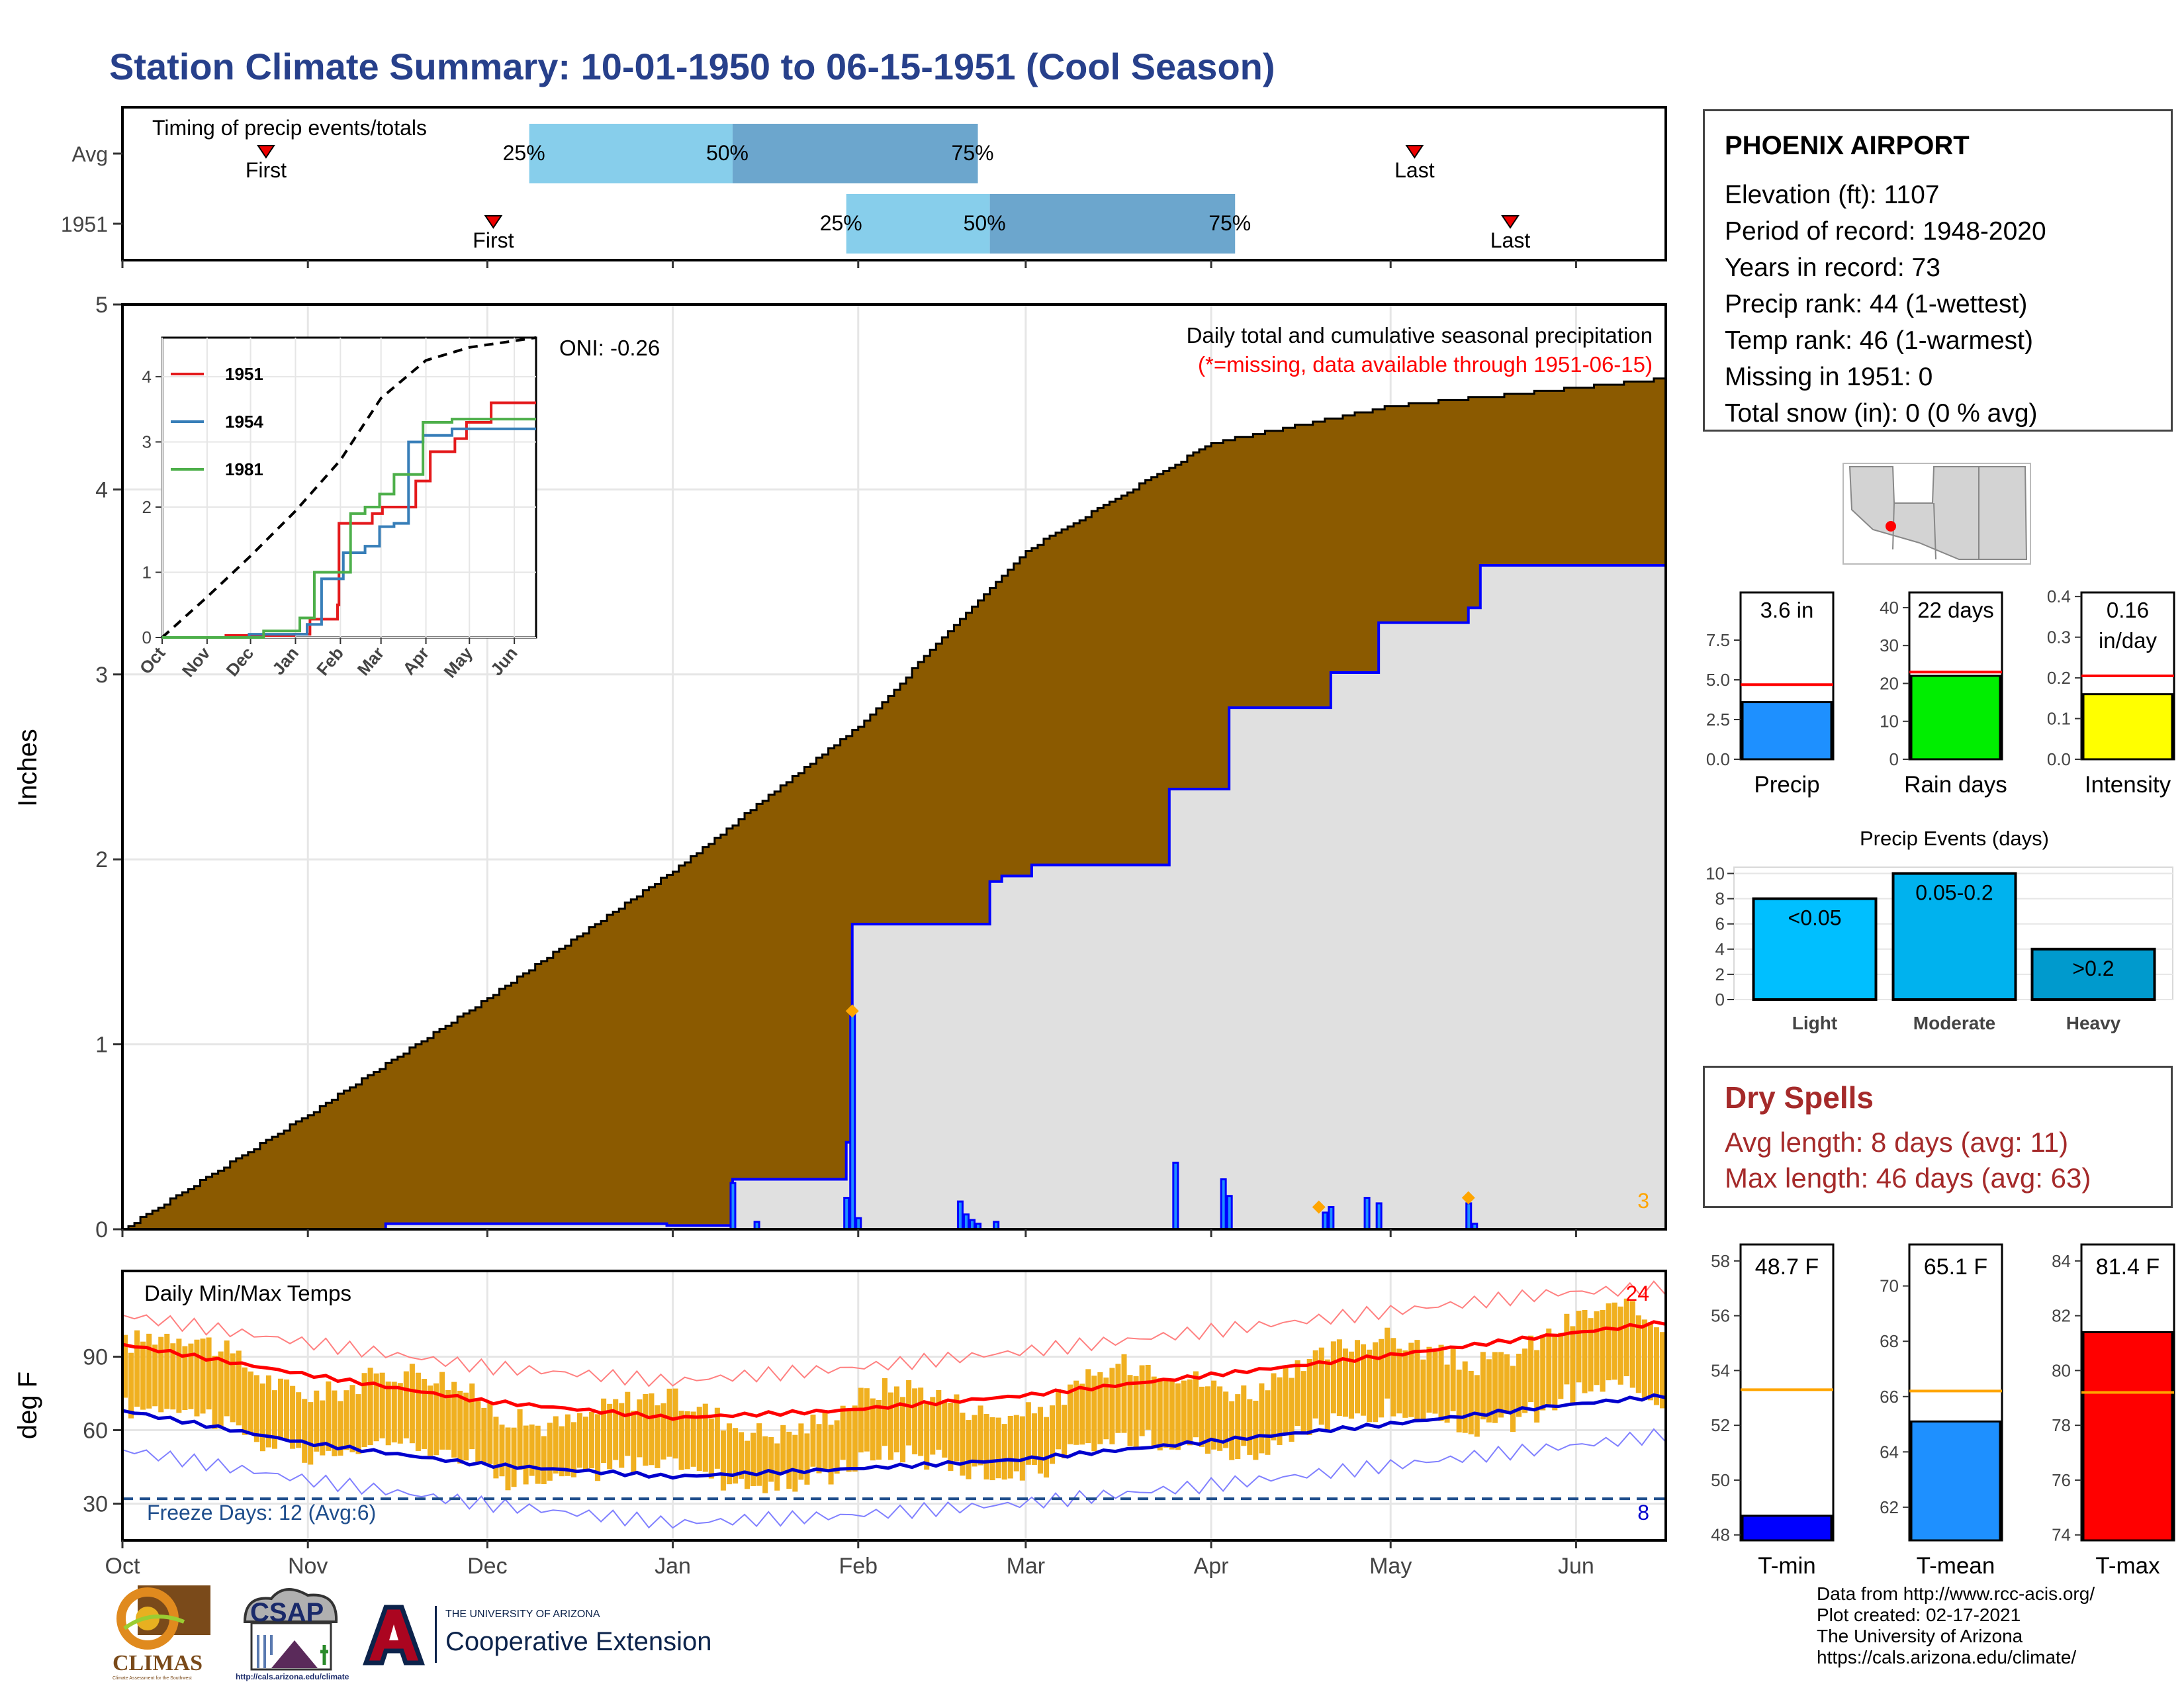  What do you see at coordinates (1956, 1593) in the screenshot?
I see `footer-data-source: Data from http://www.rcc-acis.org/` at bounding box center [1956, 1593].